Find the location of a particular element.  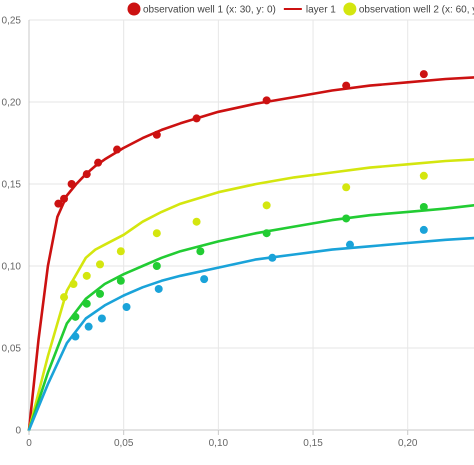

x-tick-label: 0,15 is located at coordinates (313, 443).